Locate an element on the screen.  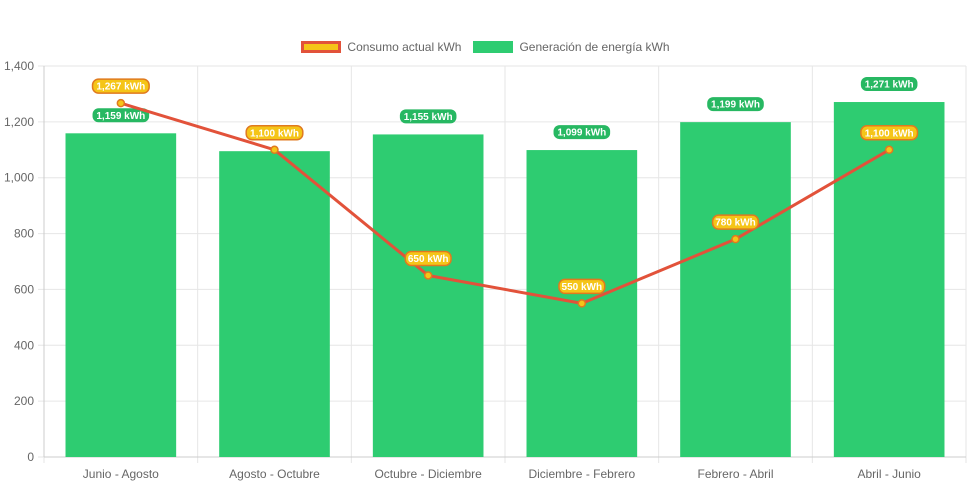
legend-item-generacion: Generación de energía kWh is located at coordinates (571, 47).